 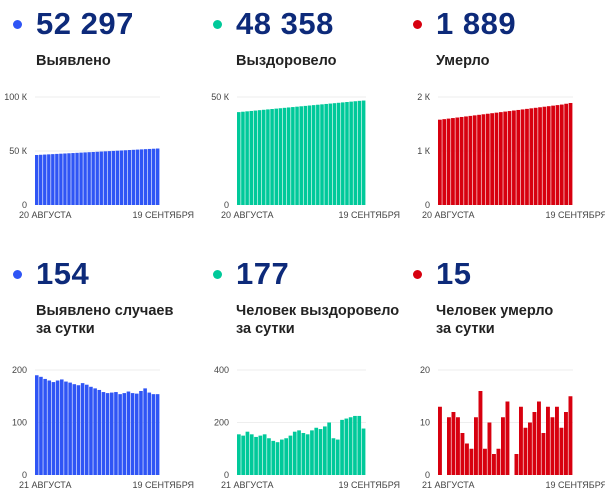 What do you see at coordinates (263, 273) in the screenshot?
I see `stat-value: 177` at bounding box center [263, 273].